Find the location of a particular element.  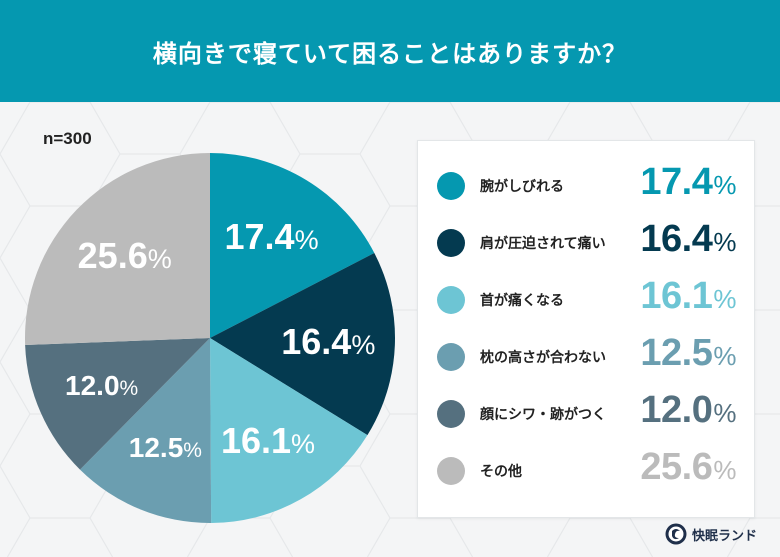

moon-logo-icon is located at coordinates (676, 534).